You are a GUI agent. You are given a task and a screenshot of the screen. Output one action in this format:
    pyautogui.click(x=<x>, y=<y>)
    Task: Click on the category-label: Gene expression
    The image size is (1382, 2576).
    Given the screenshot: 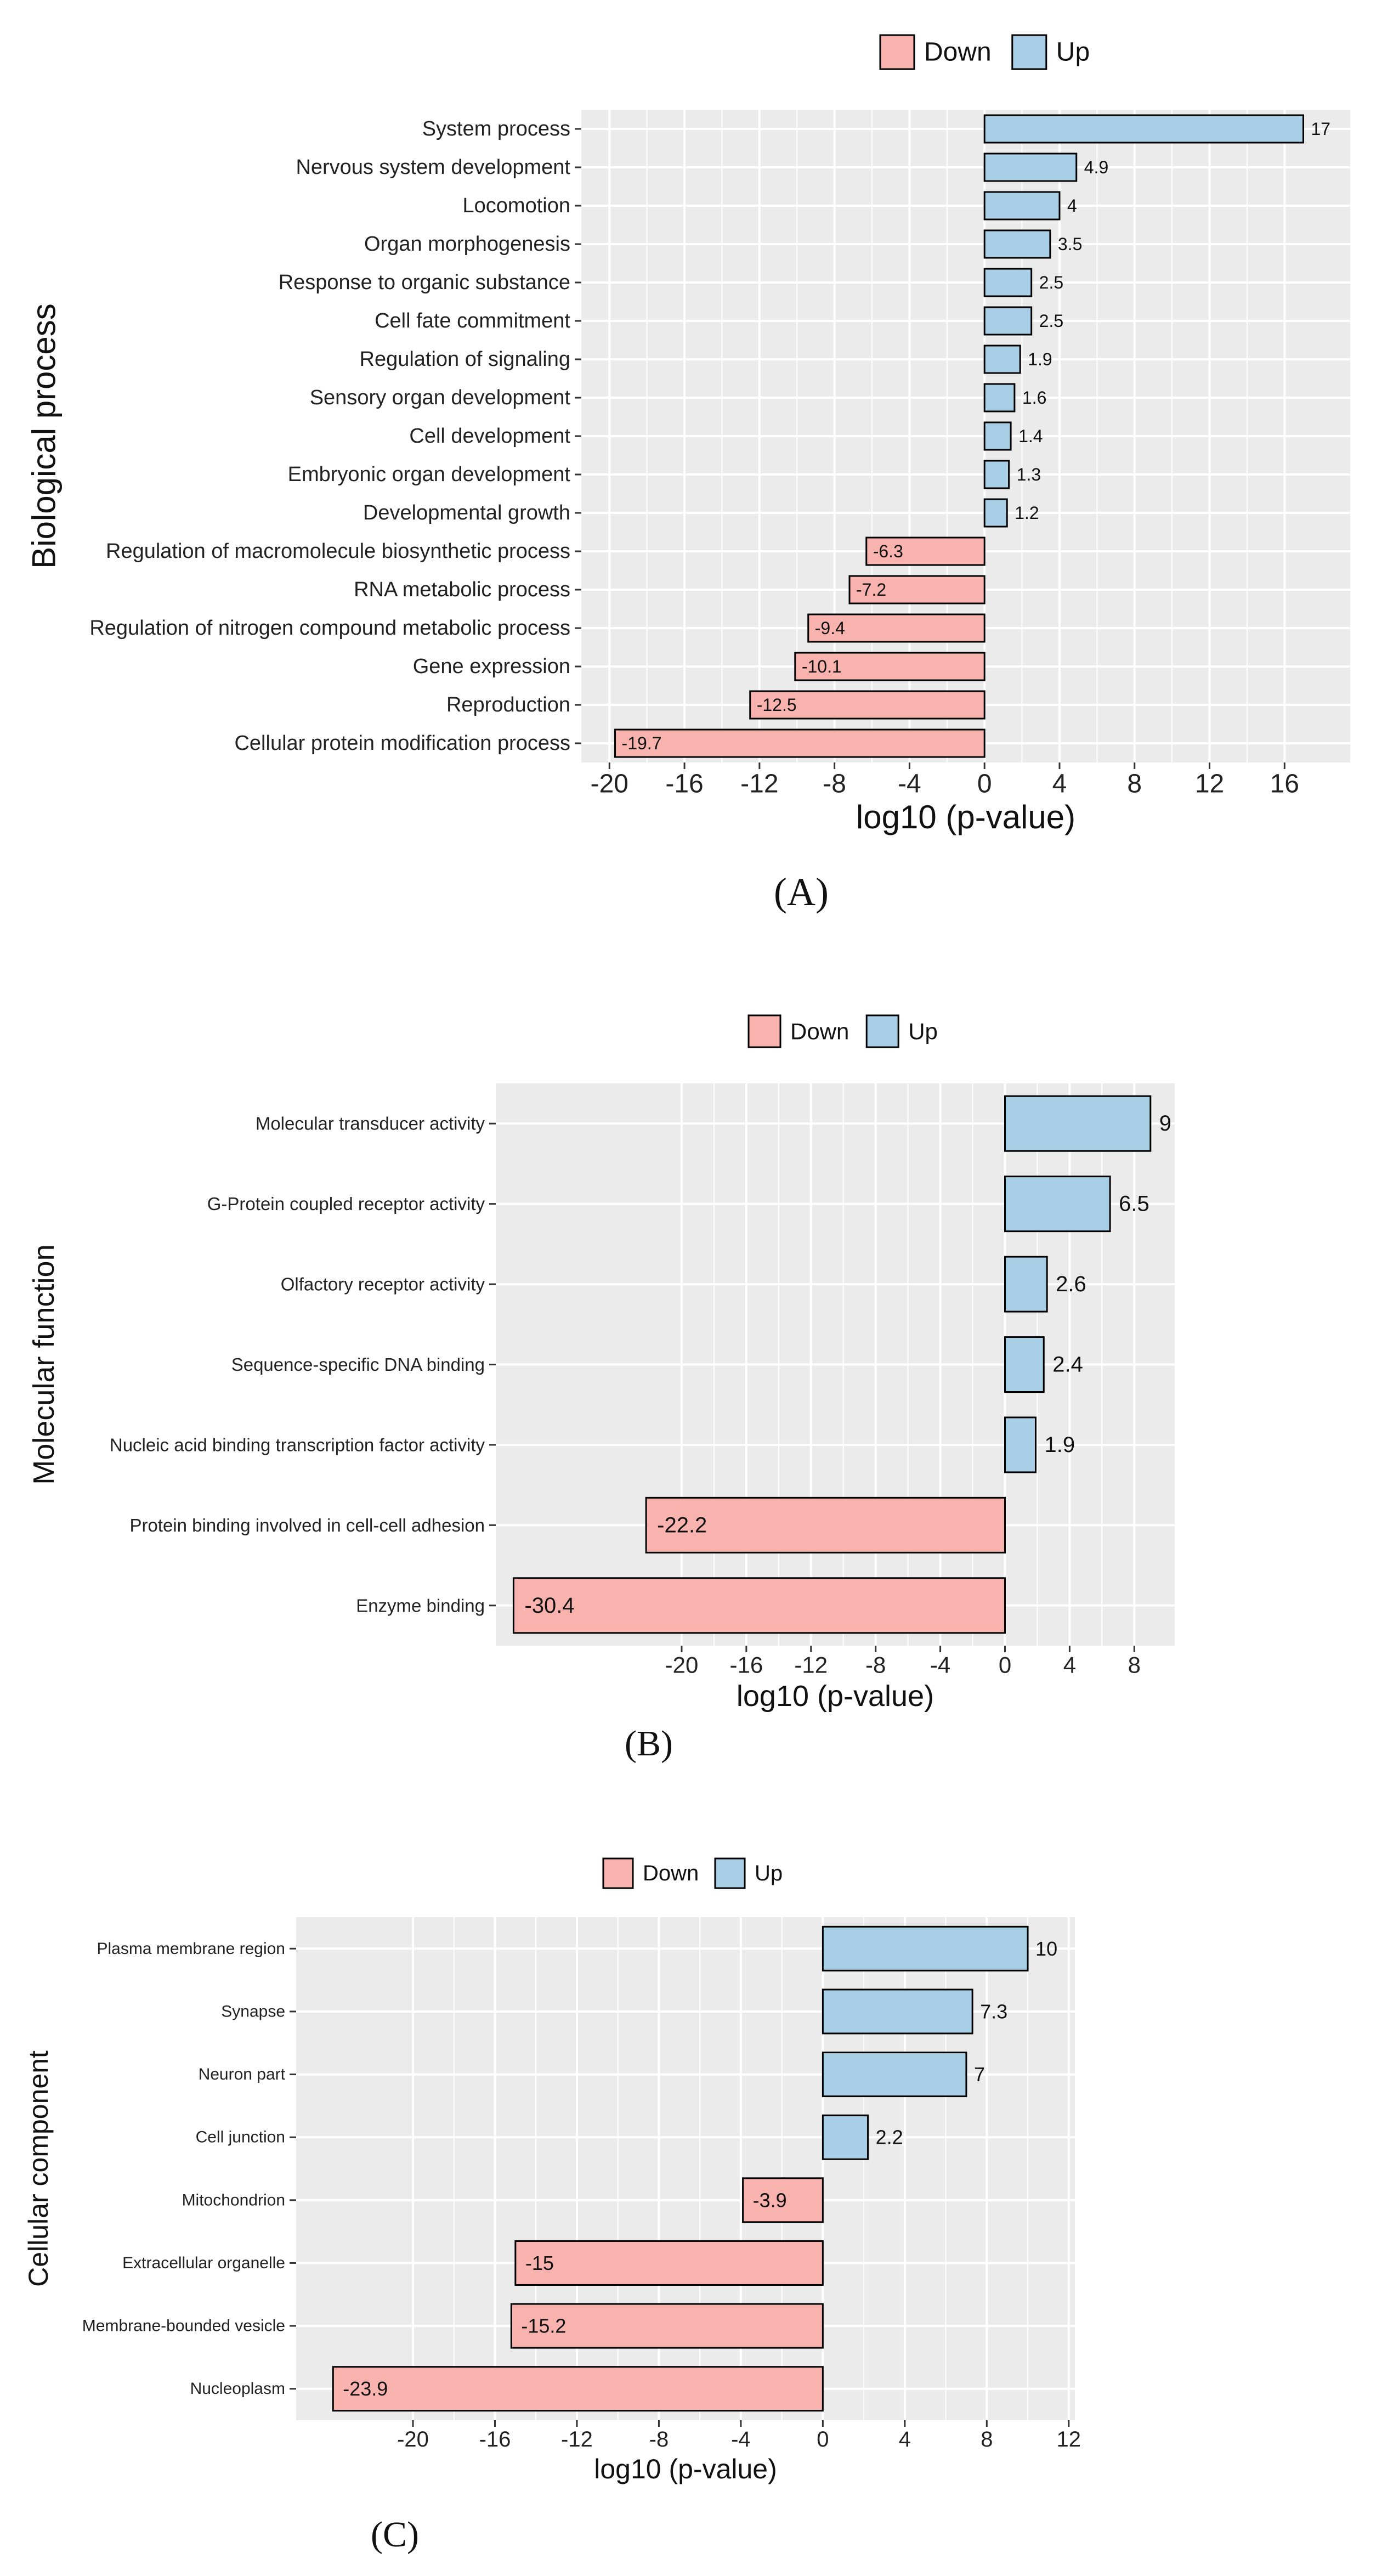 What is the action you would take?
    pyautogui.click(x=491, y=666)
    